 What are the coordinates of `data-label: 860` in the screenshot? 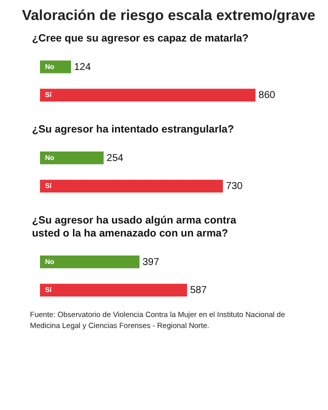 It's located at (267, 96).